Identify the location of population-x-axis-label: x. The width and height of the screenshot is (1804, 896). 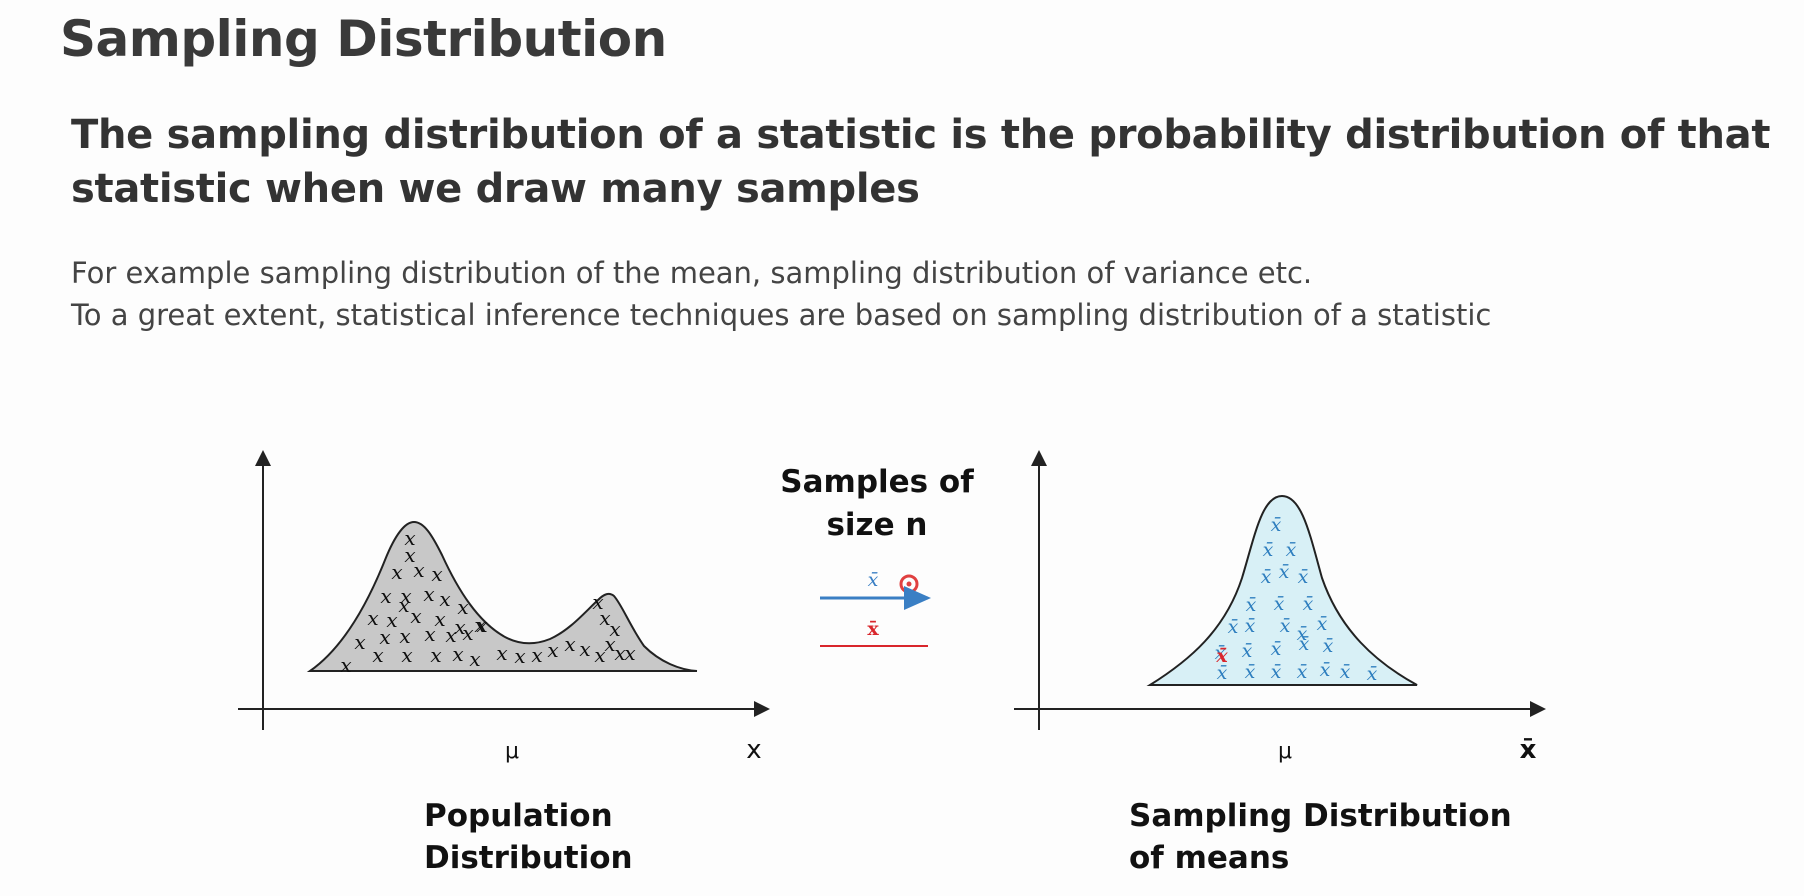
(753, 750).